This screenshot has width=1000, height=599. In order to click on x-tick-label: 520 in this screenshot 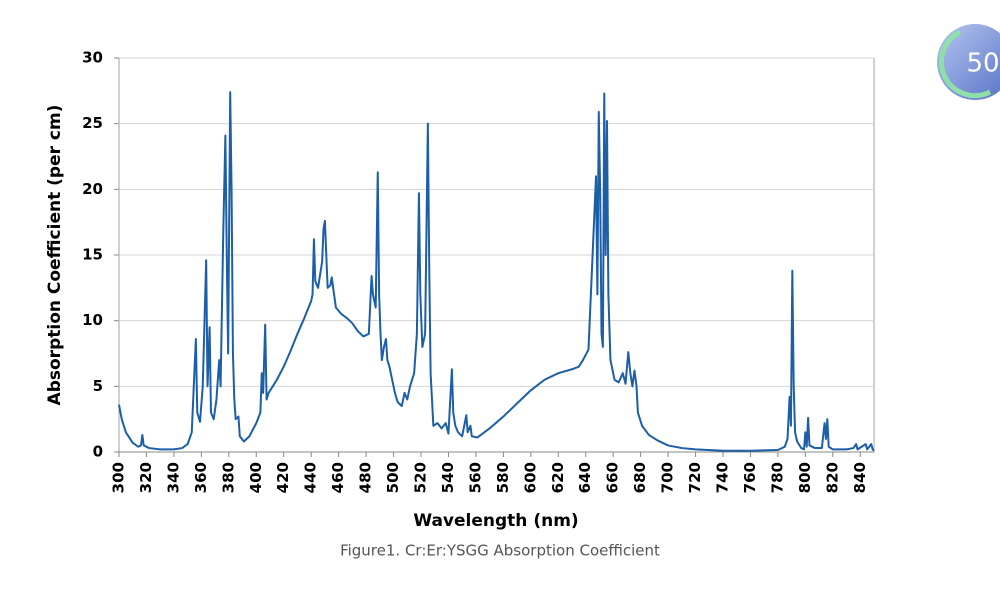, I will do `click(421, 477)`.